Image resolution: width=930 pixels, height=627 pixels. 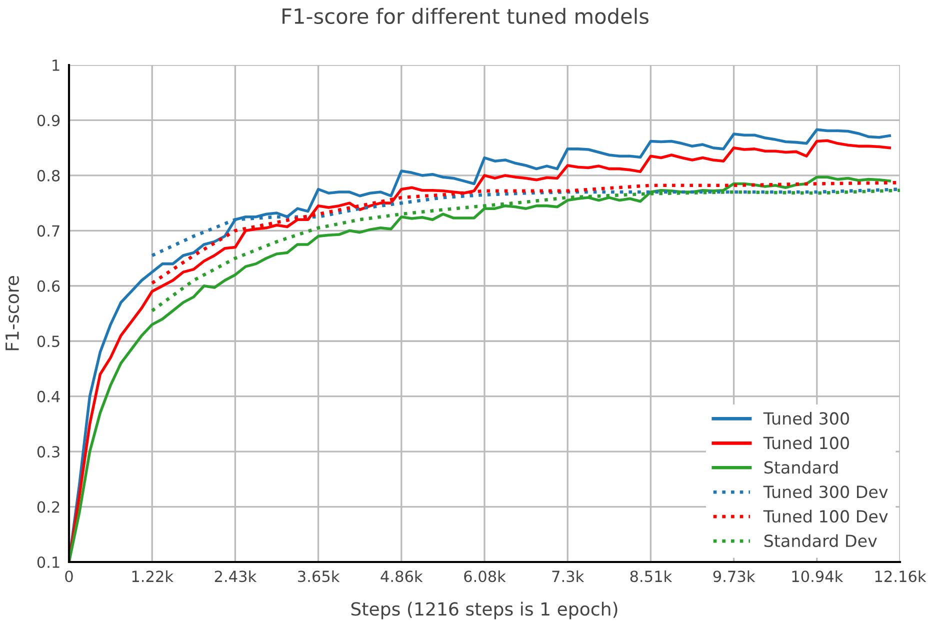 I want to click on legend-label: Standard Dev, so click(x=820, y=541).